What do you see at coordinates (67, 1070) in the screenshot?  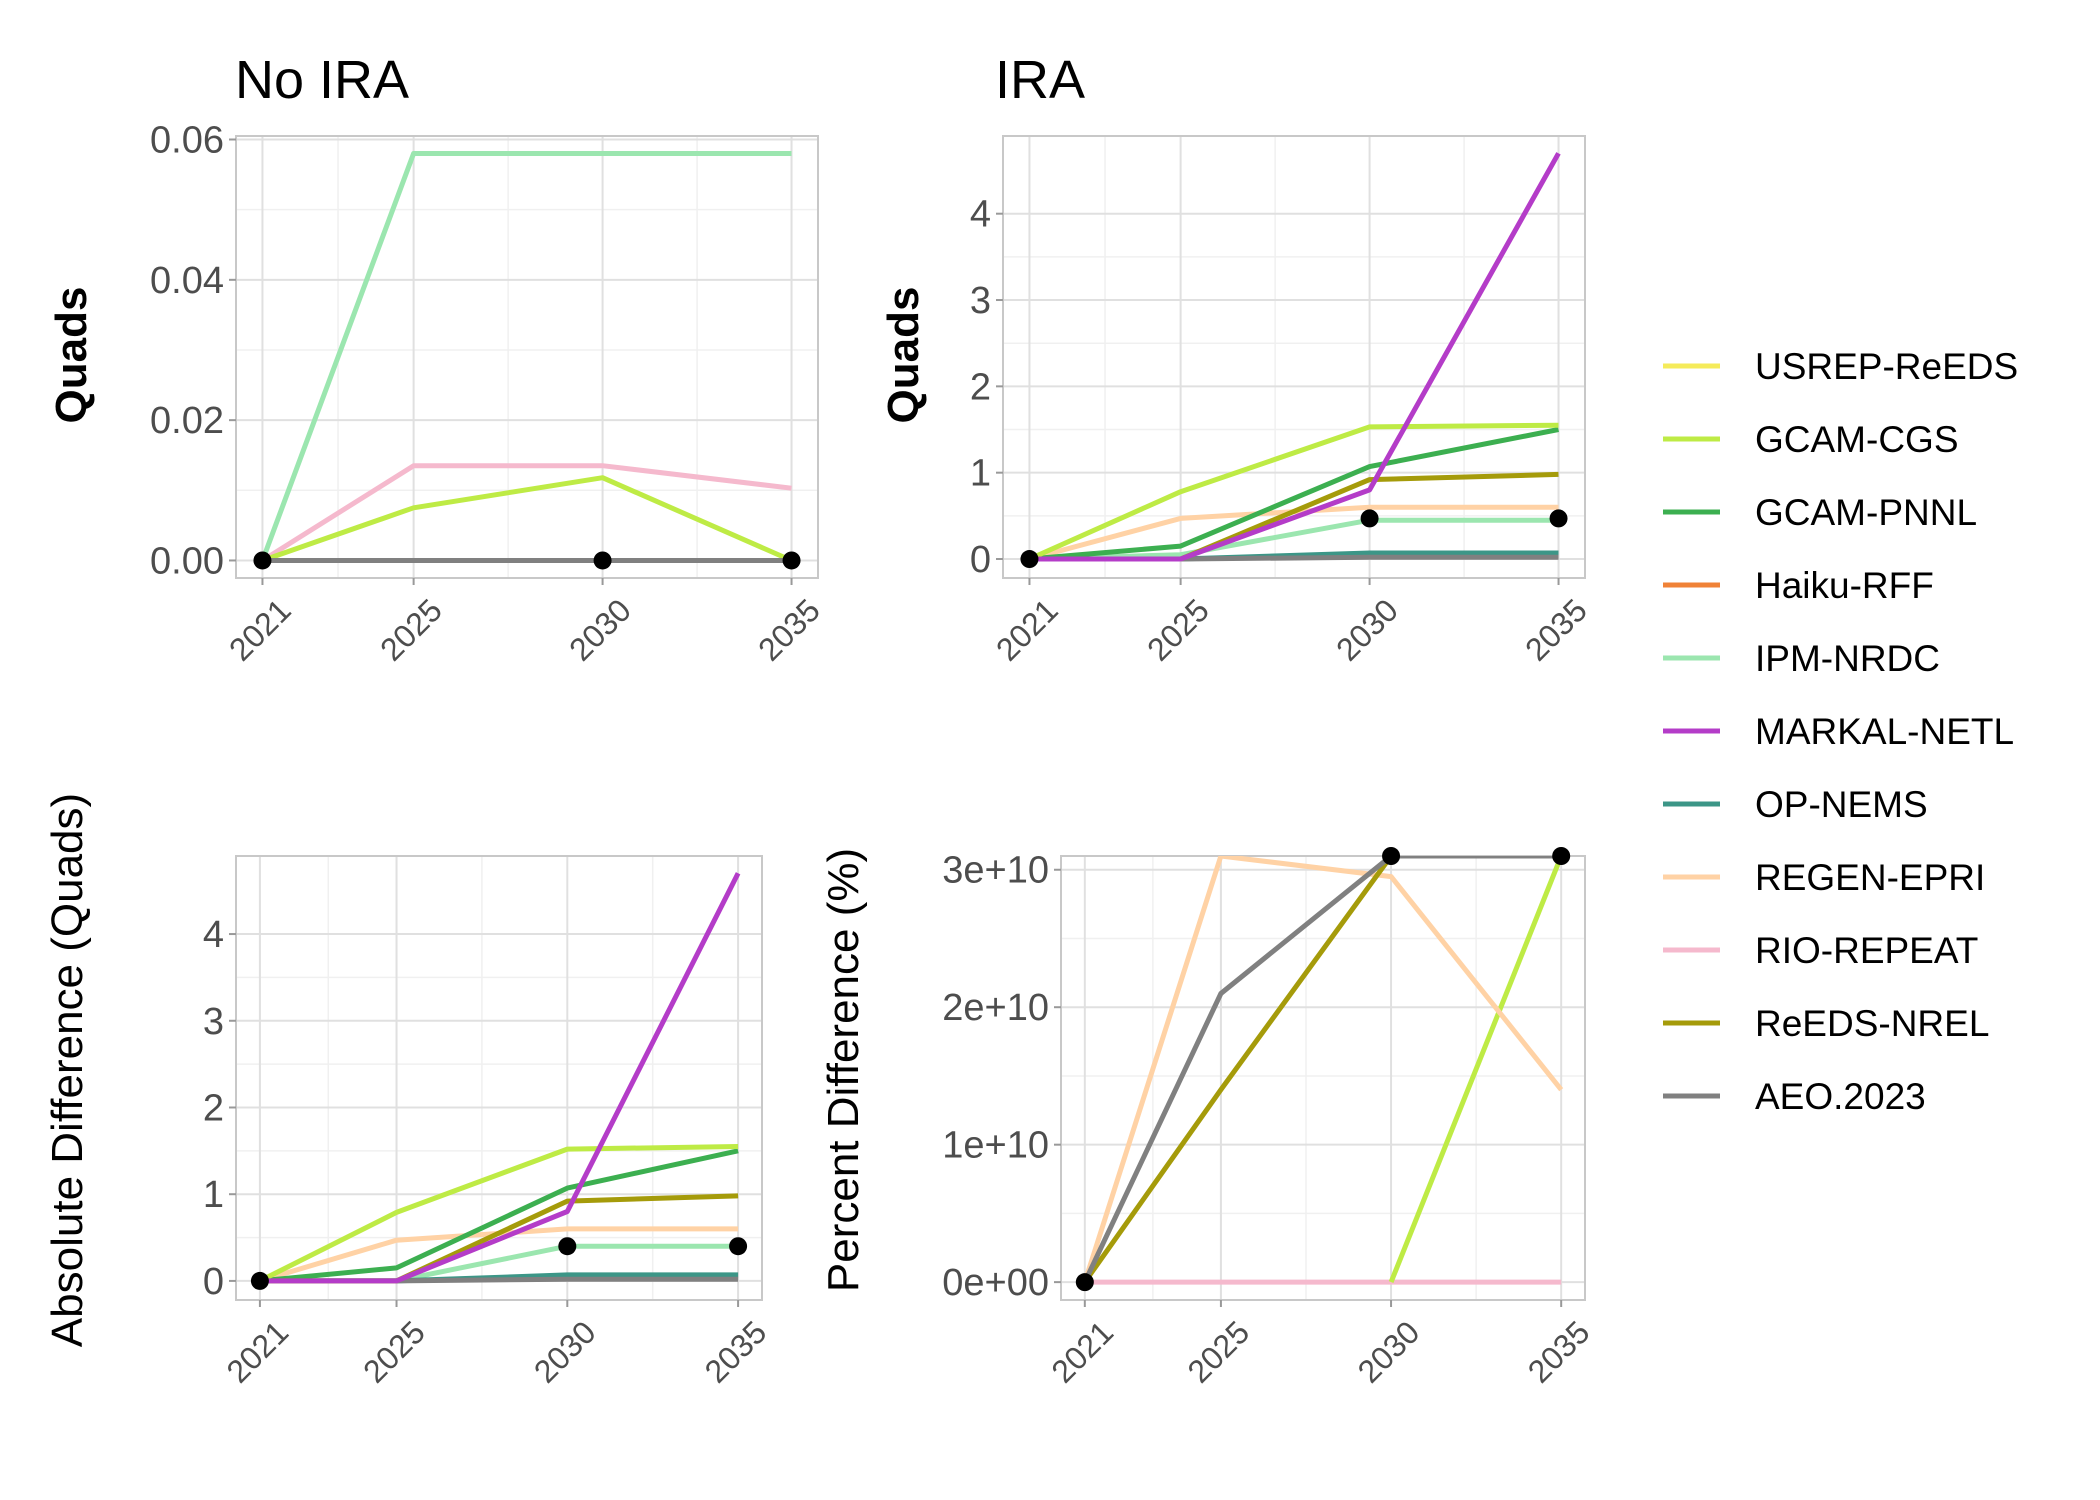 I see `y-axis-label: Absolute Difference (Quads)` at bounding box center [67, 1070].